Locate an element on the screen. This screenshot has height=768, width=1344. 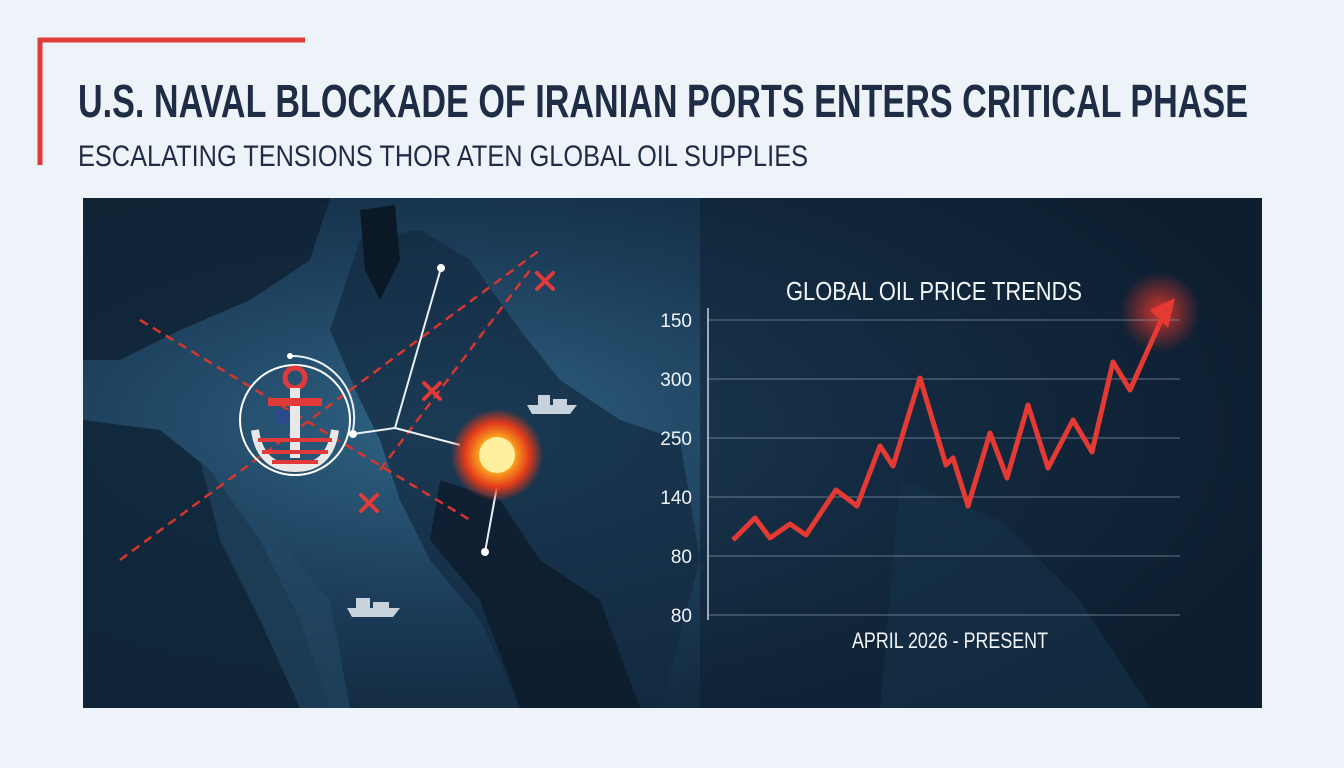
anchor-emblem is located at coordinates (295, 420).